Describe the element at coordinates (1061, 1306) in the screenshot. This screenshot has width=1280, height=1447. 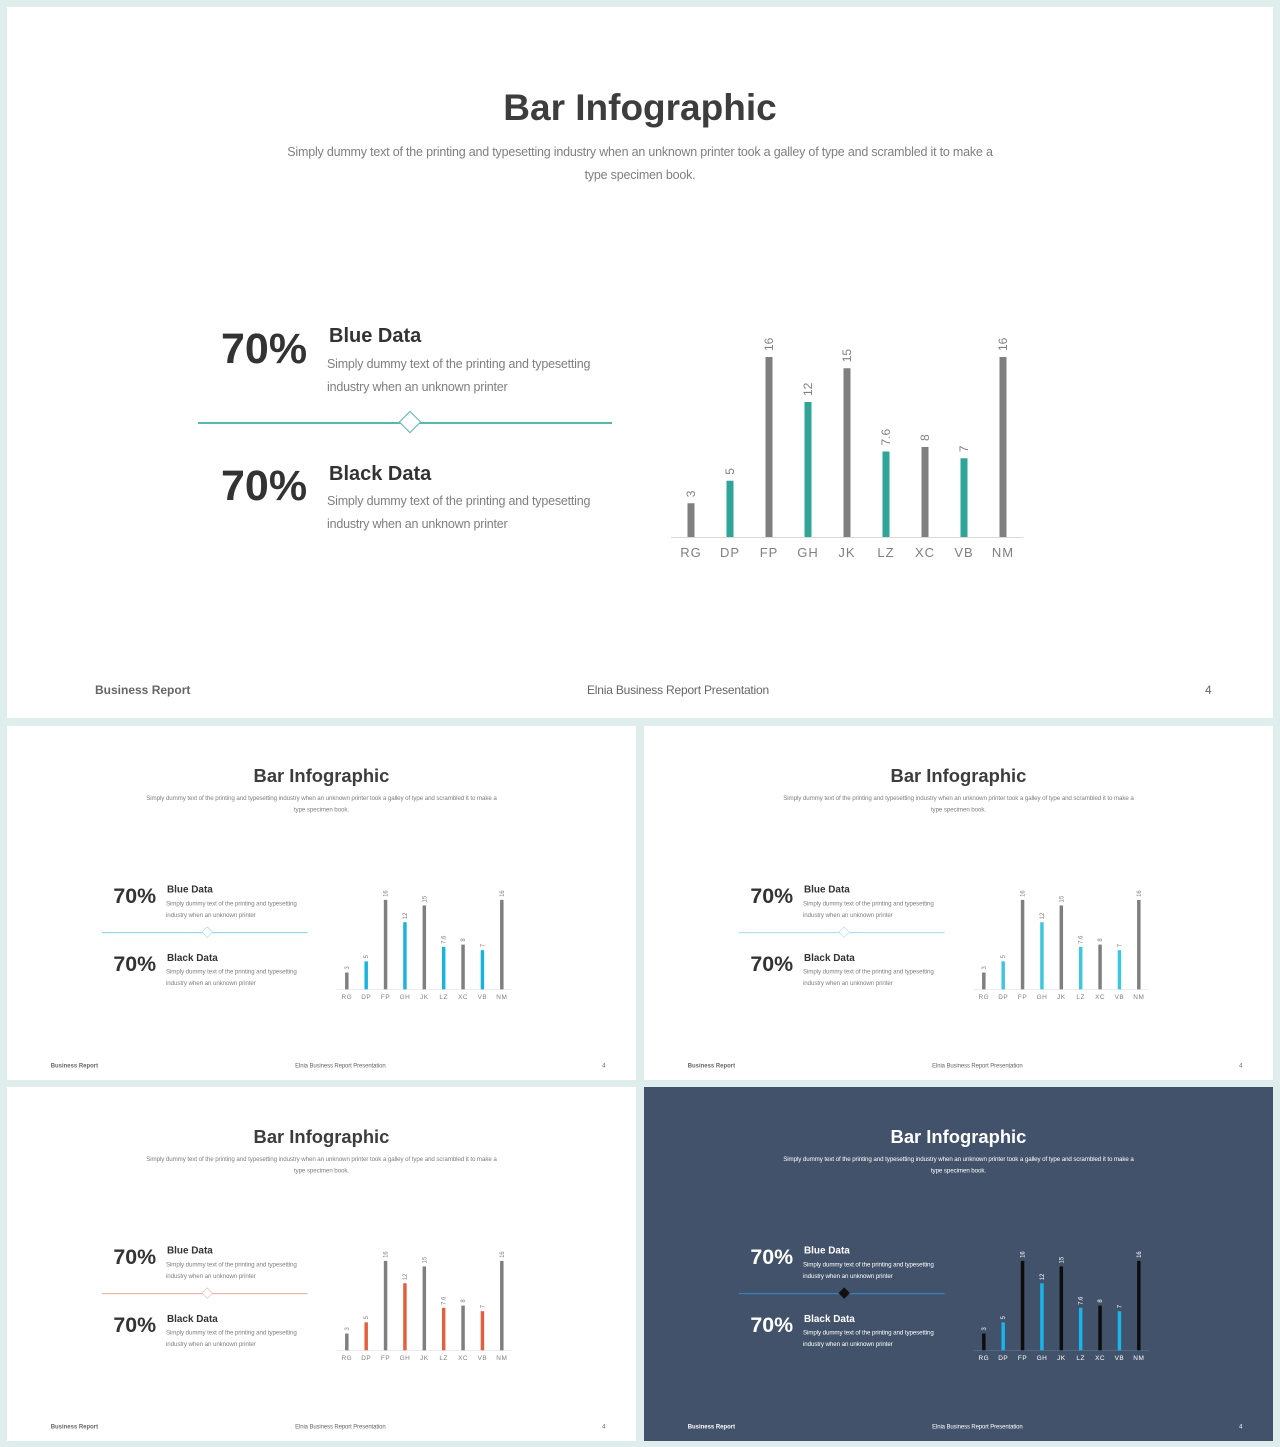
I see `bar-chart: 3 RG 5 DP 16 FP 12 GH 15 JK 7.6 LZ 8 XC 7 VB 16 NM` at that location.